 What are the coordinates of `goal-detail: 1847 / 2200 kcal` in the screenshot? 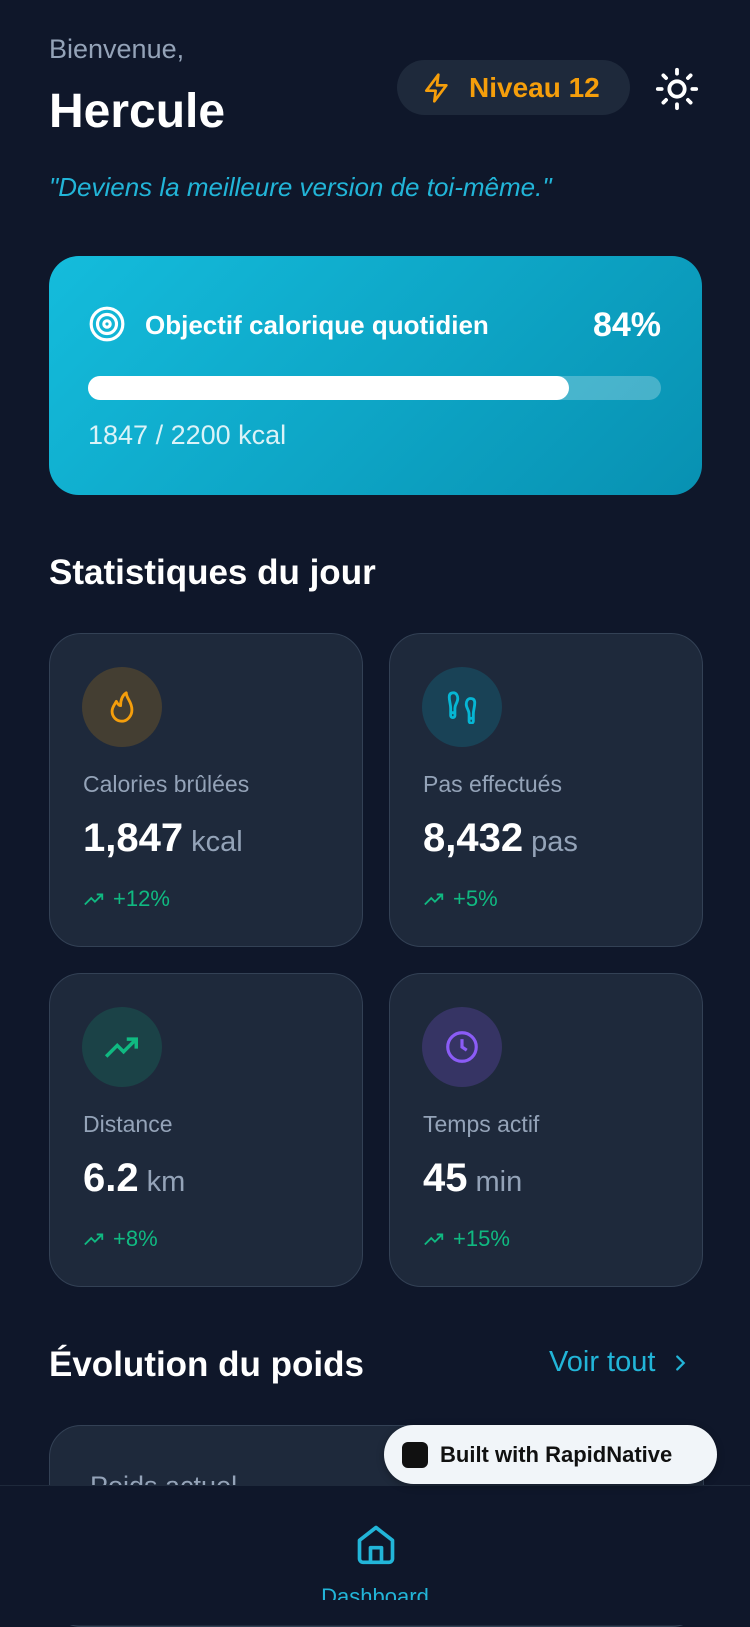 It's located at (187, 435).